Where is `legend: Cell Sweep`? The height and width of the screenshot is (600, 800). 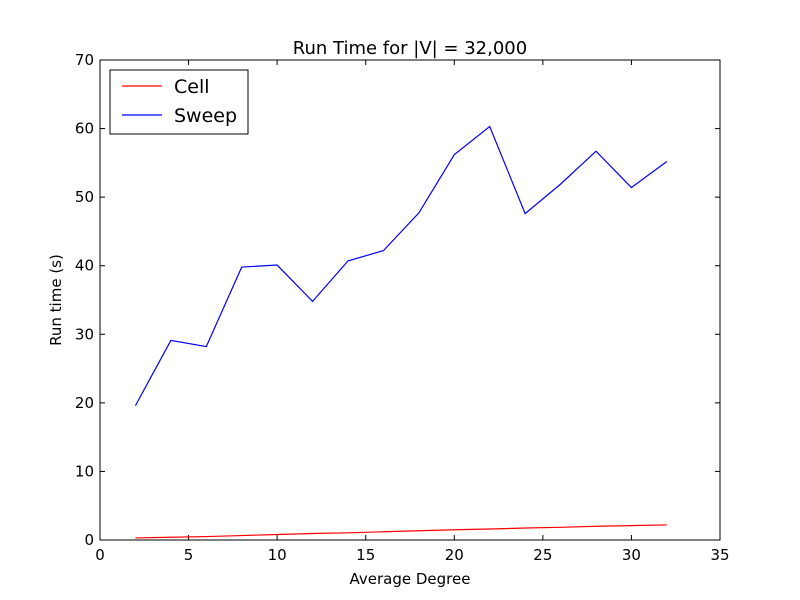
legend: Cell Sweep is located at coordinates (179, 102).